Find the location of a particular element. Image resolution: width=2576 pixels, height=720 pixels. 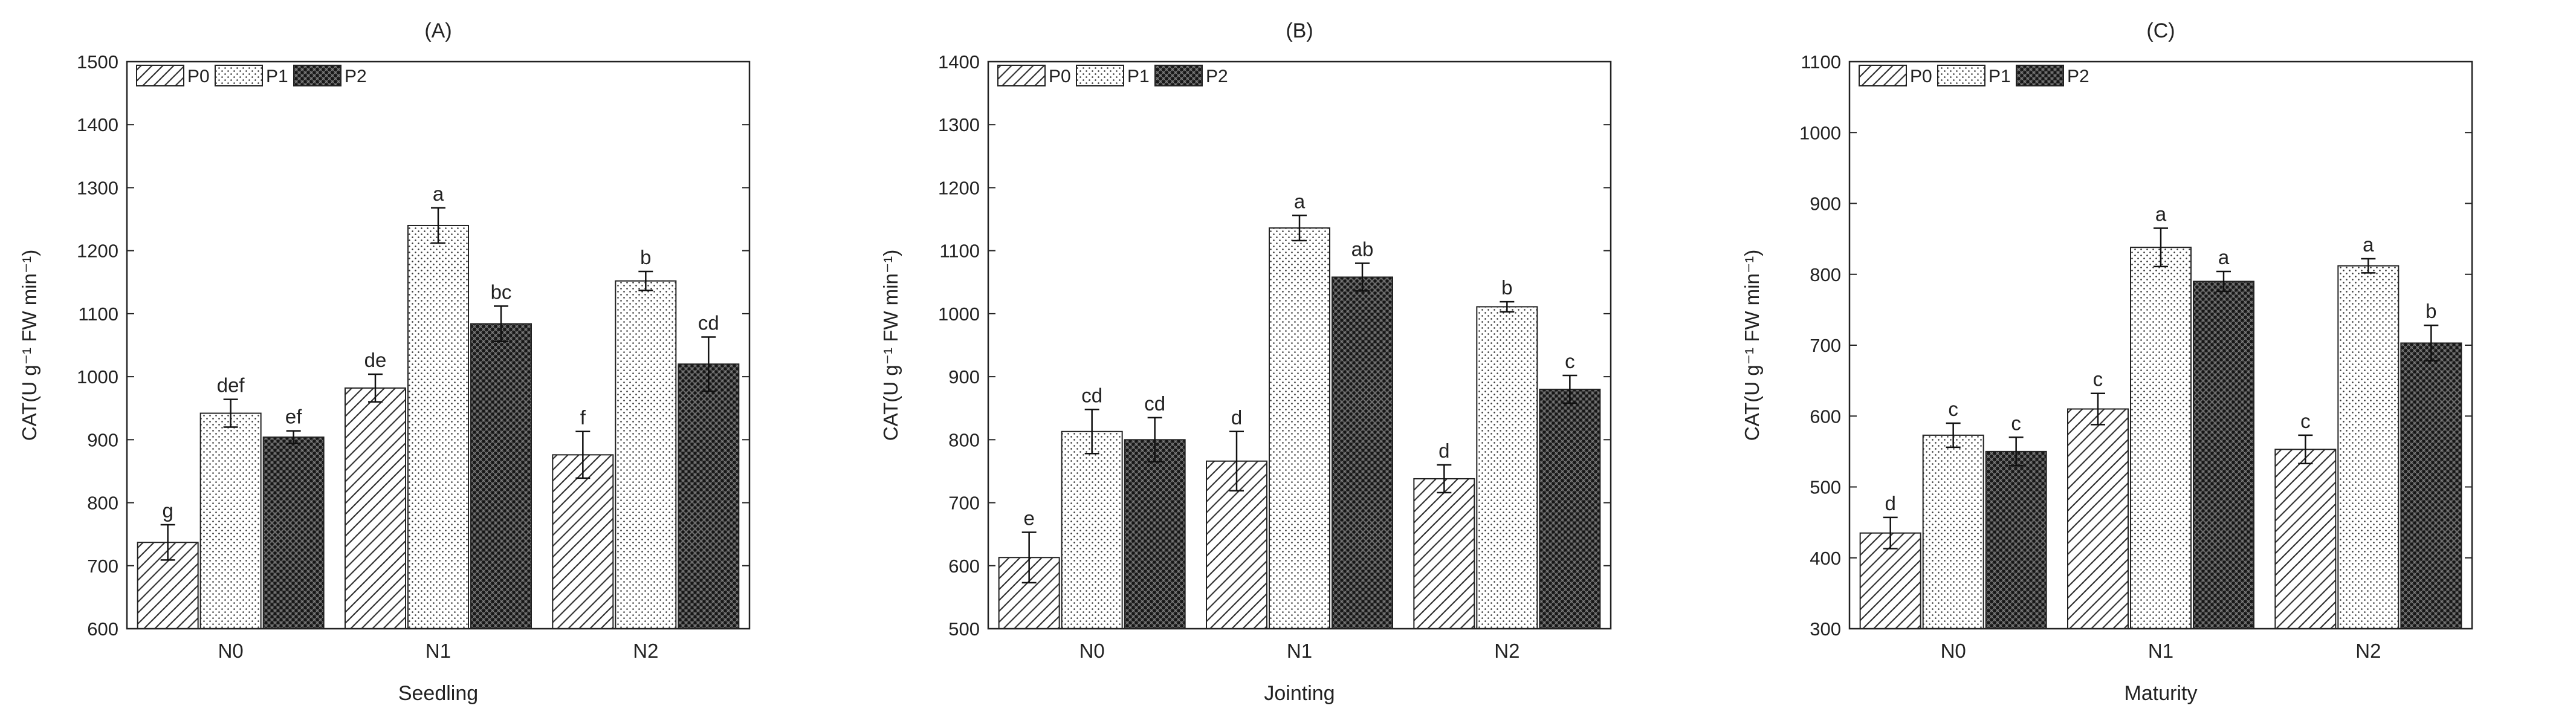

significance-letter: bc is located at coordinates (501, 292).